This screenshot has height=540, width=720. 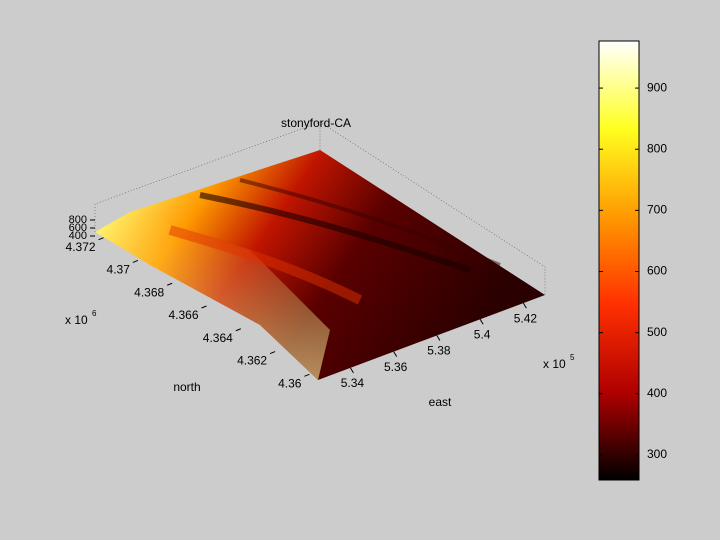 What do you see at coordinates (572, 357) in the screenshot?
I see `x-exponent: 5` at bounding box center [572, 357].